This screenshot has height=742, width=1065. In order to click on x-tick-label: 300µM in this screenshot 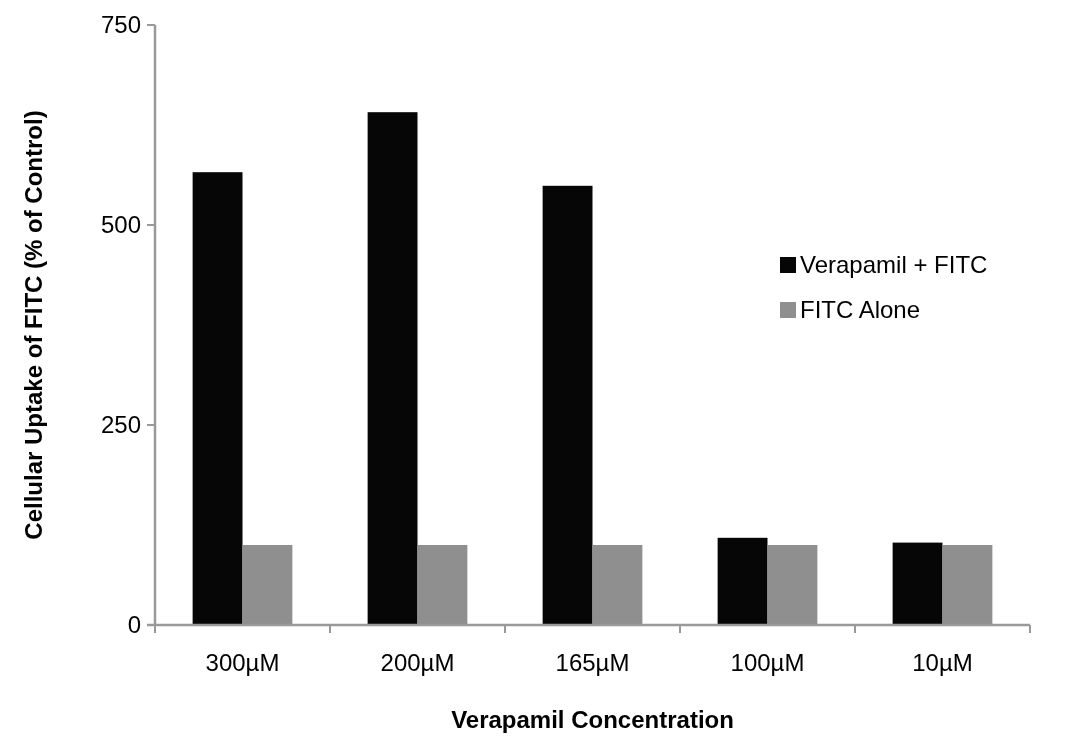, I will do `click(242, 662)`.